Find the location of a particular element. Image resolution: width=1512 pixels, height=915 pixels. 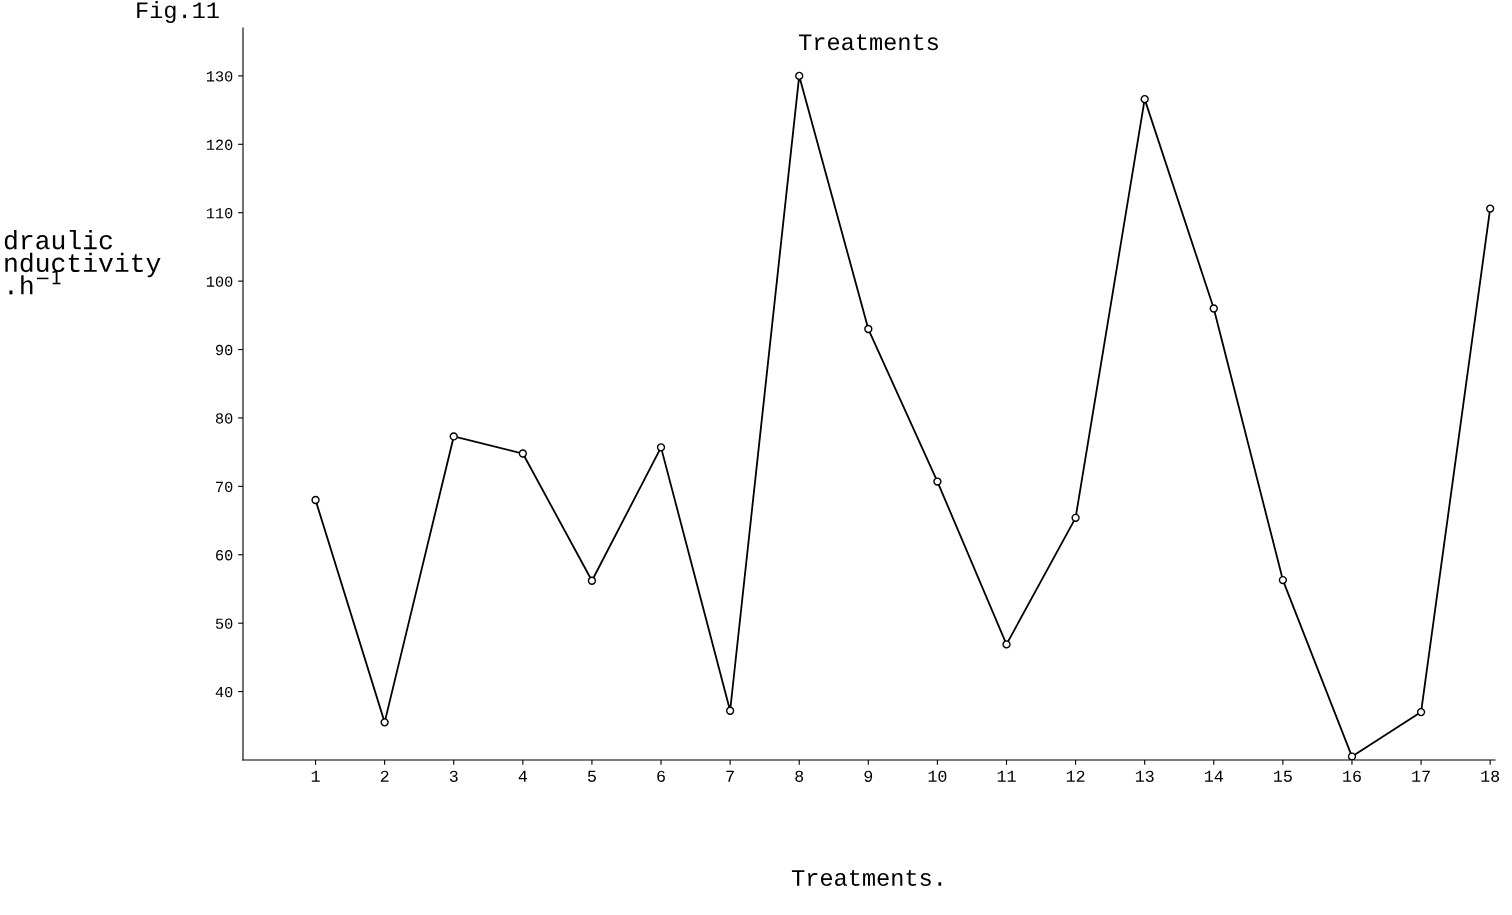

x-tick-label: 9 is located at coordinates (868, 776).